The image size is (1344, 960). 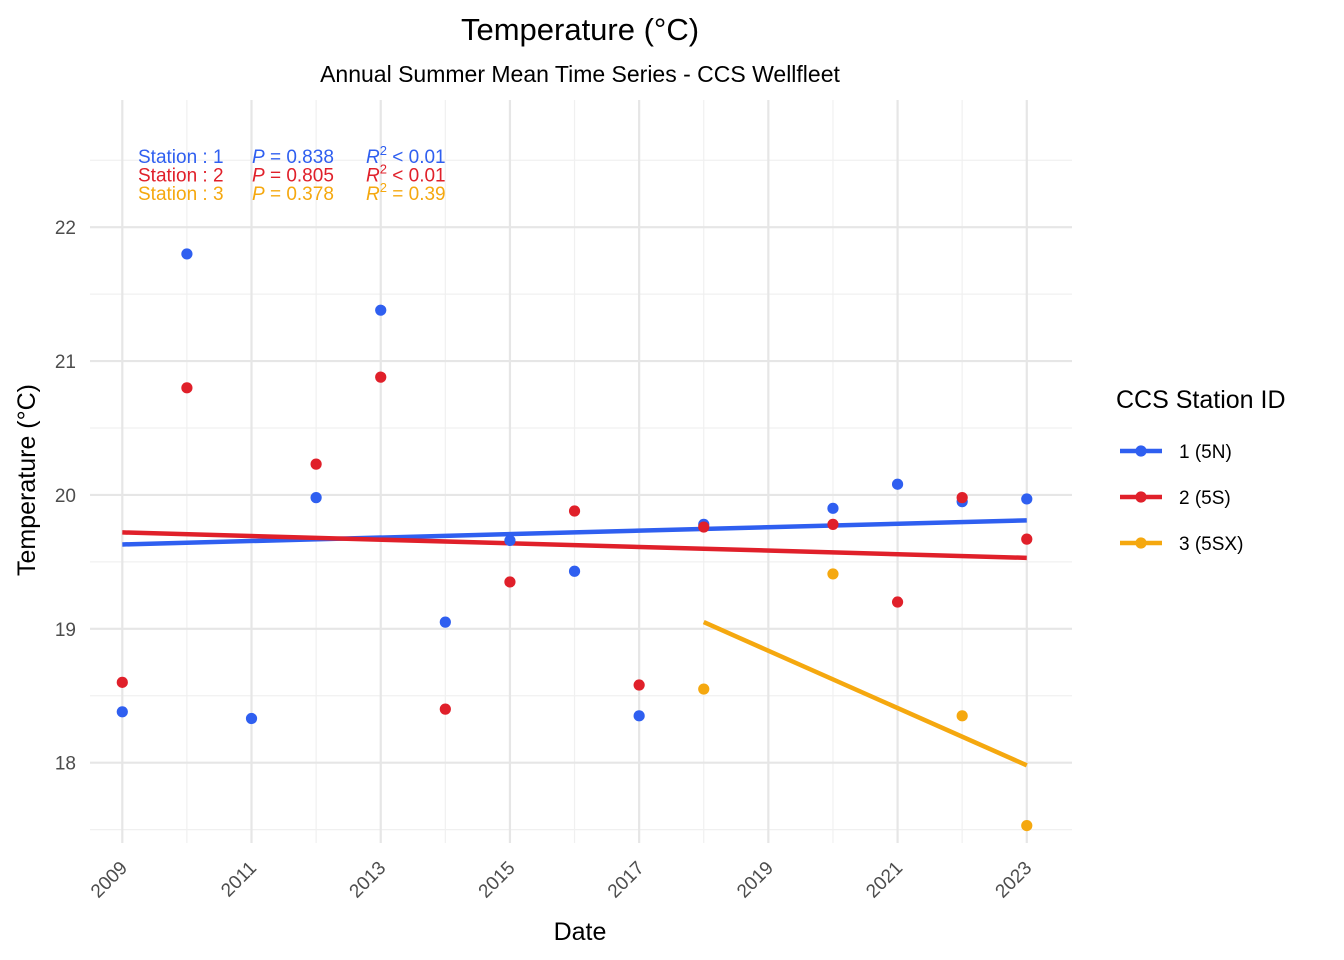 I want to click on x-tick-label: 2019, so click(x=755, y=880).